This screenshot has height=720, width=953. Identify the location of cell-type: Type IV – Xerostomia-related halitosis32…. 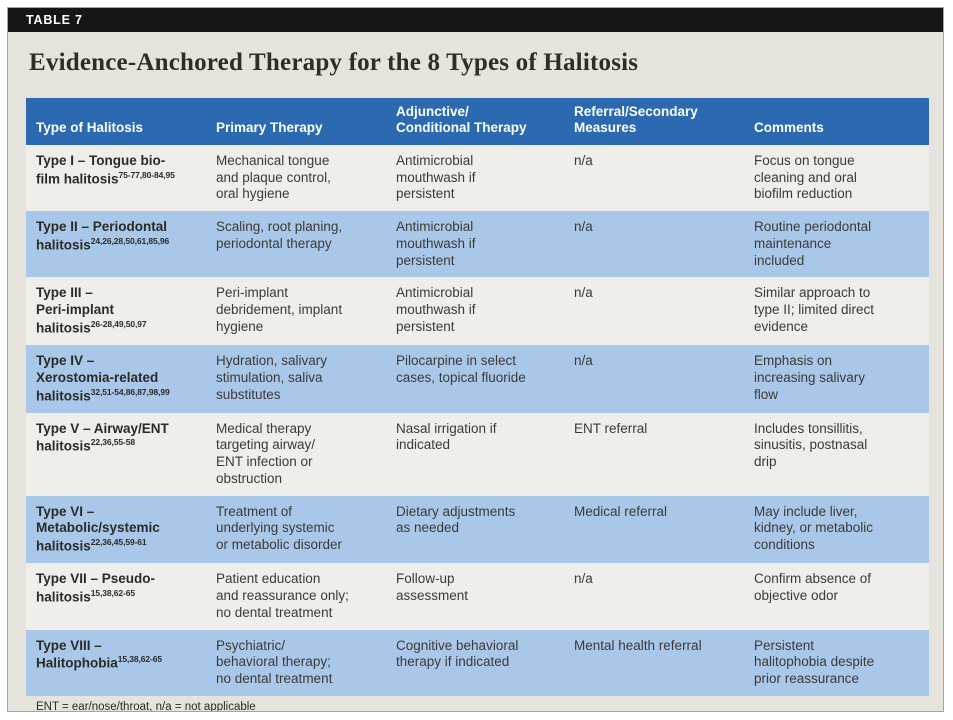
(116, 379).